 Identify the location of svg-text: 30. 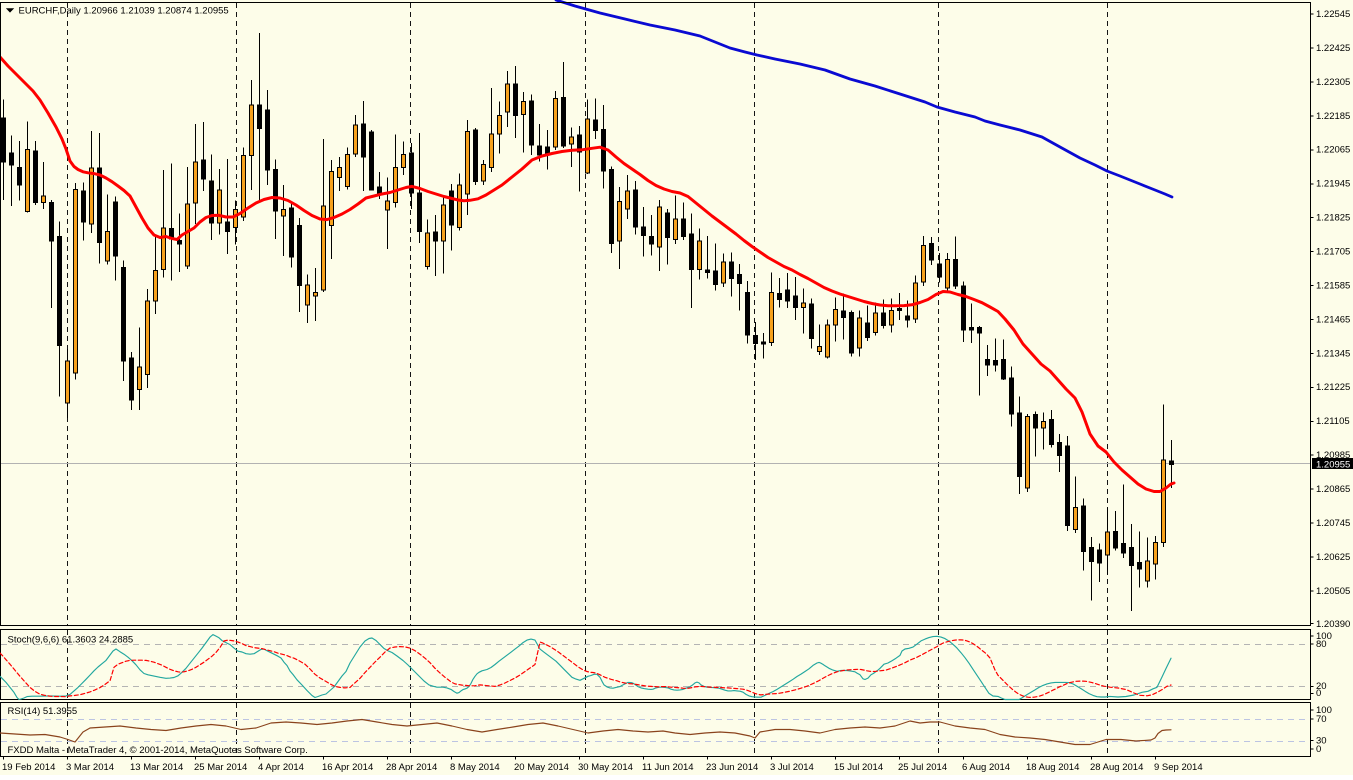
(1321, 740).